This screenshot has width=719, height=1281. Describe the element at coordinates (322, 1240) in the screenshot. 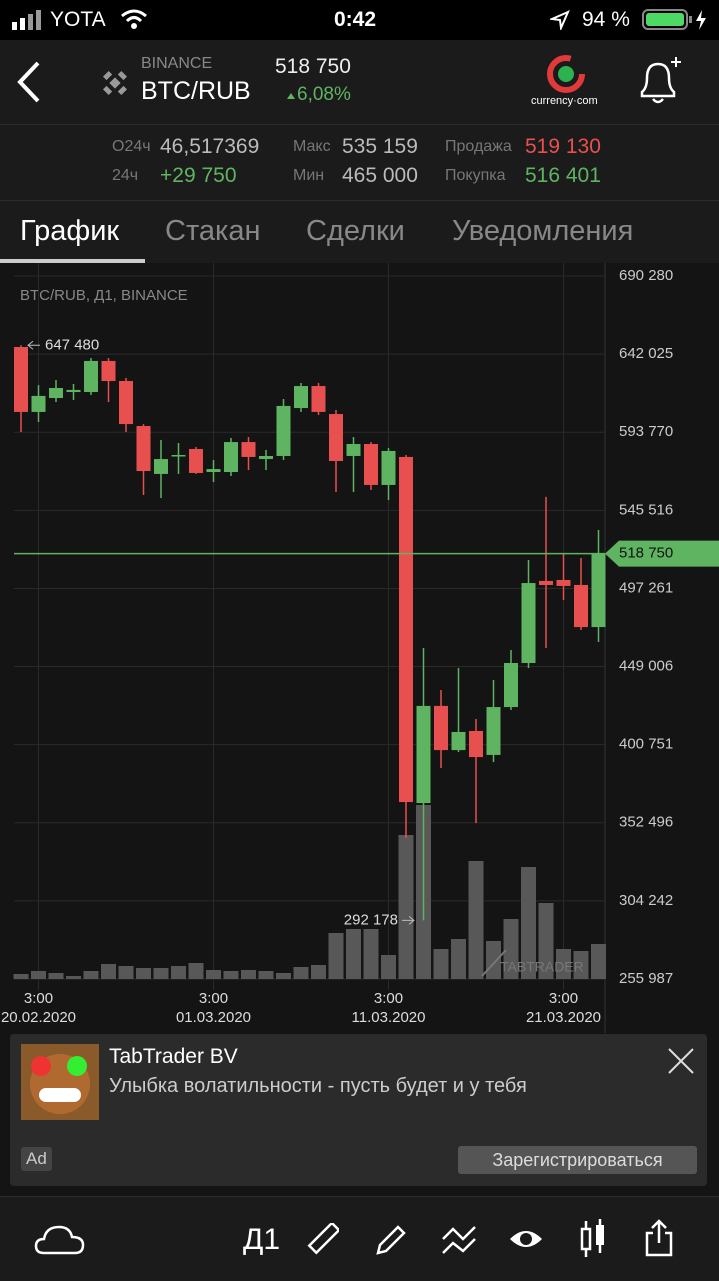

I see `ruler-button` at that location.